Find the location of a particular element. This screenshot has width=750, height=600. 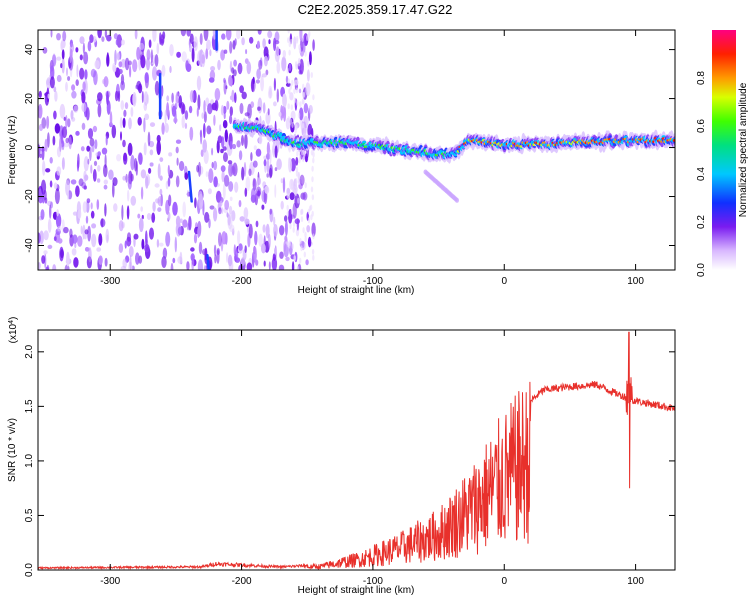

x-tick-label: 100 is located at coordinates (635, 581).